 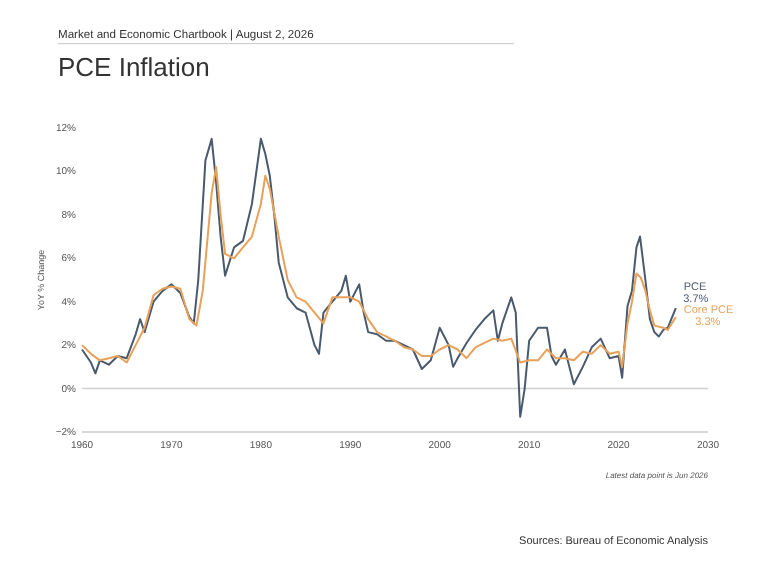 What do you see at coordinates (134, 67) in the screenshot?
I see `chart-title: PCE Inflation` at bounding box center [134, 67].